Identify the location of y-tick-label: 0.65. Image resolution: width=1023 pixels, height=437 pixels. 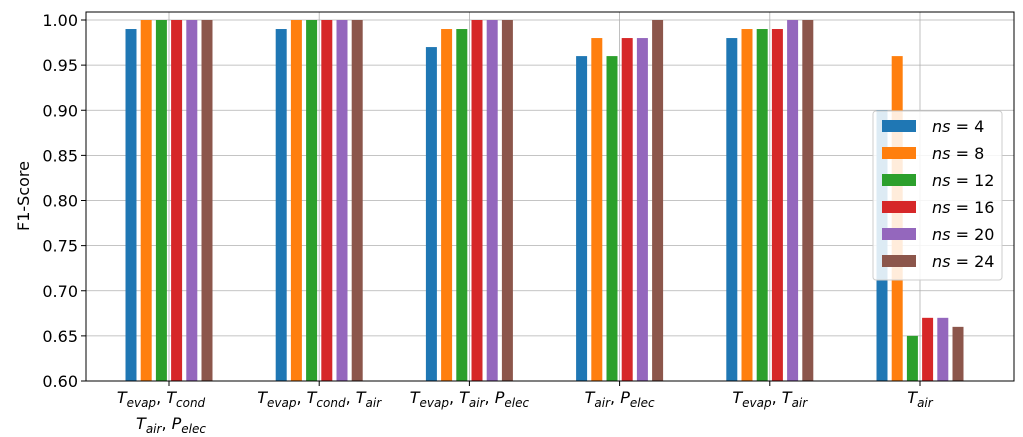
(60, 336).